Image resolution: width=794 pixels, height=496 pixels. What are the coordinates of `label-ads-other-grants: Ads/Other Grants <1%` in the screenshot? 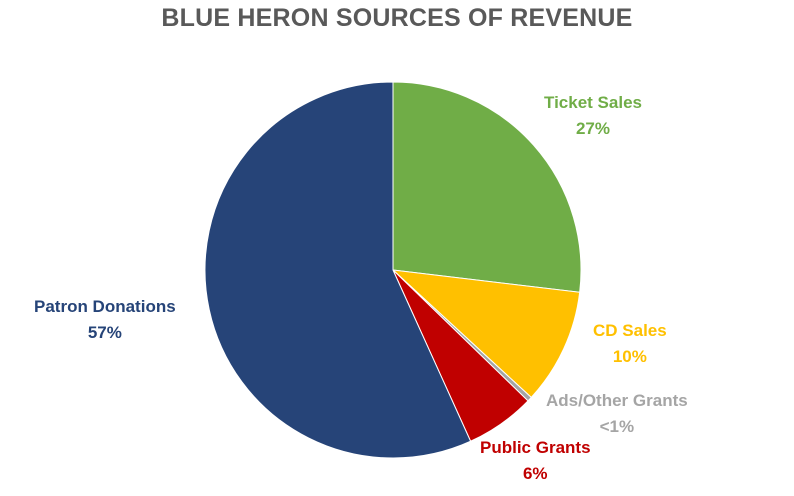 It's located at (617, 414).